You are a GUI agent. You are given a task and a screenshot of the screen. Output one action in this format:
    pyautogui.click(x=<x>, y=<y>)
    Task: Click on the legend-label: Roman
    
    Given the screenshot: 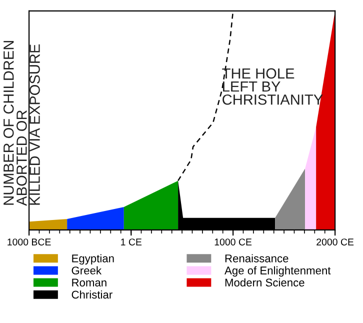 What is the action you would take?
    pyautogui.click(x=89, y=282)
    